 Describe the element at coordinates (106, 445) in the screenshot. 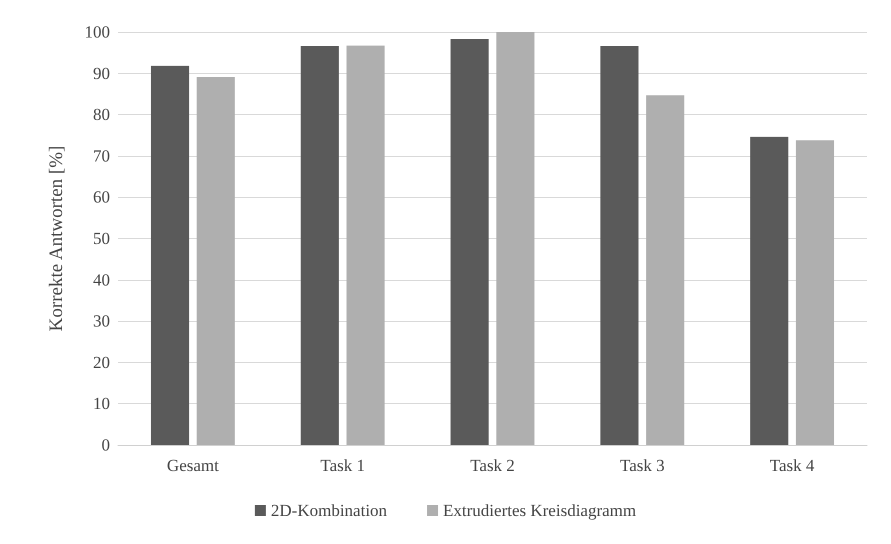

I see `y-tick-label: 0` at that location.